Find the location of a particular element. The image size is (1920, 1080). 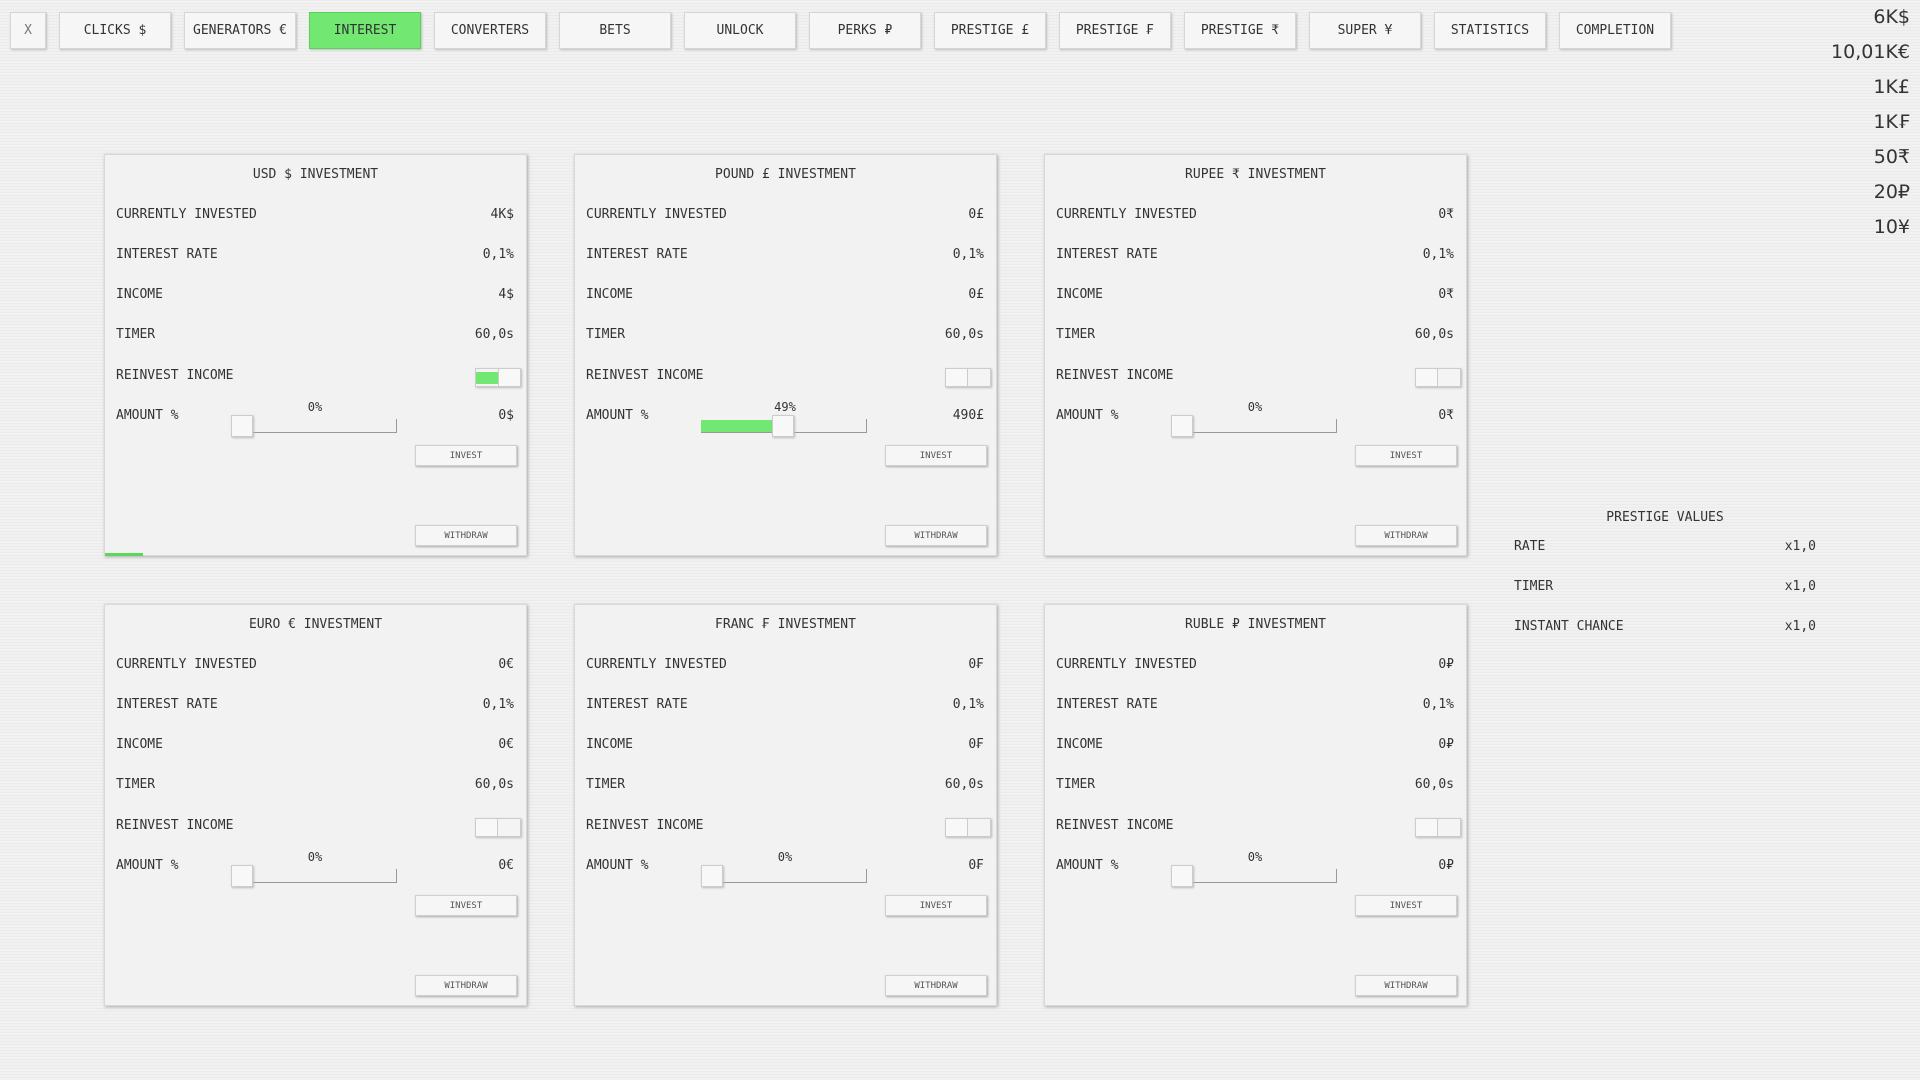

row-value: 0£ is located at coordinates (976, 214).